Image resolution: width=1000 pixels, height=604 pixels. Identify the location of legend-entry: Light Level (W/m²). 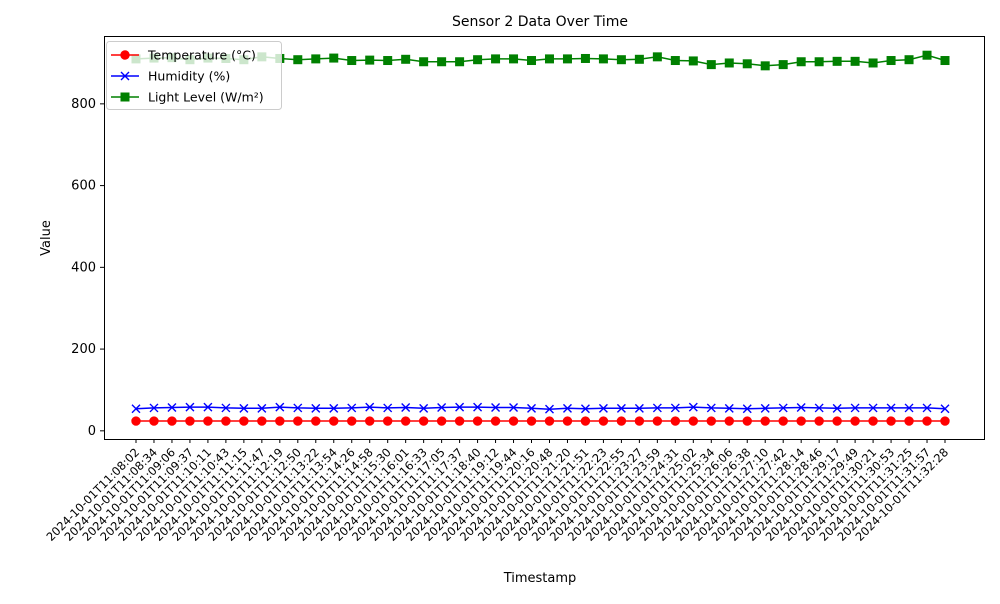
(187, 97).